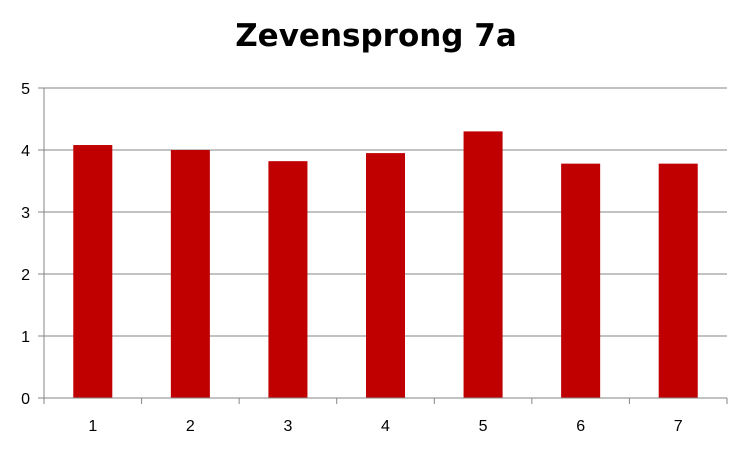 Image resolution: width=752 pixels, height=452 pixels. I want to click on y-tick-label: 0, so click(25, 399).